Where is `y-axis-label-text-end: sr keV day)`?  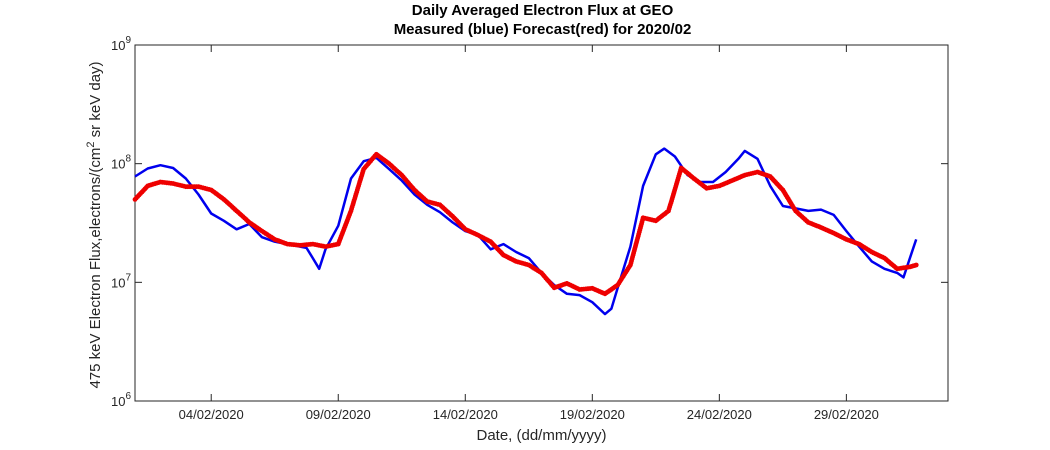
y-axis-label-text-end: sr keV day) is located at coordinates (95, 101).